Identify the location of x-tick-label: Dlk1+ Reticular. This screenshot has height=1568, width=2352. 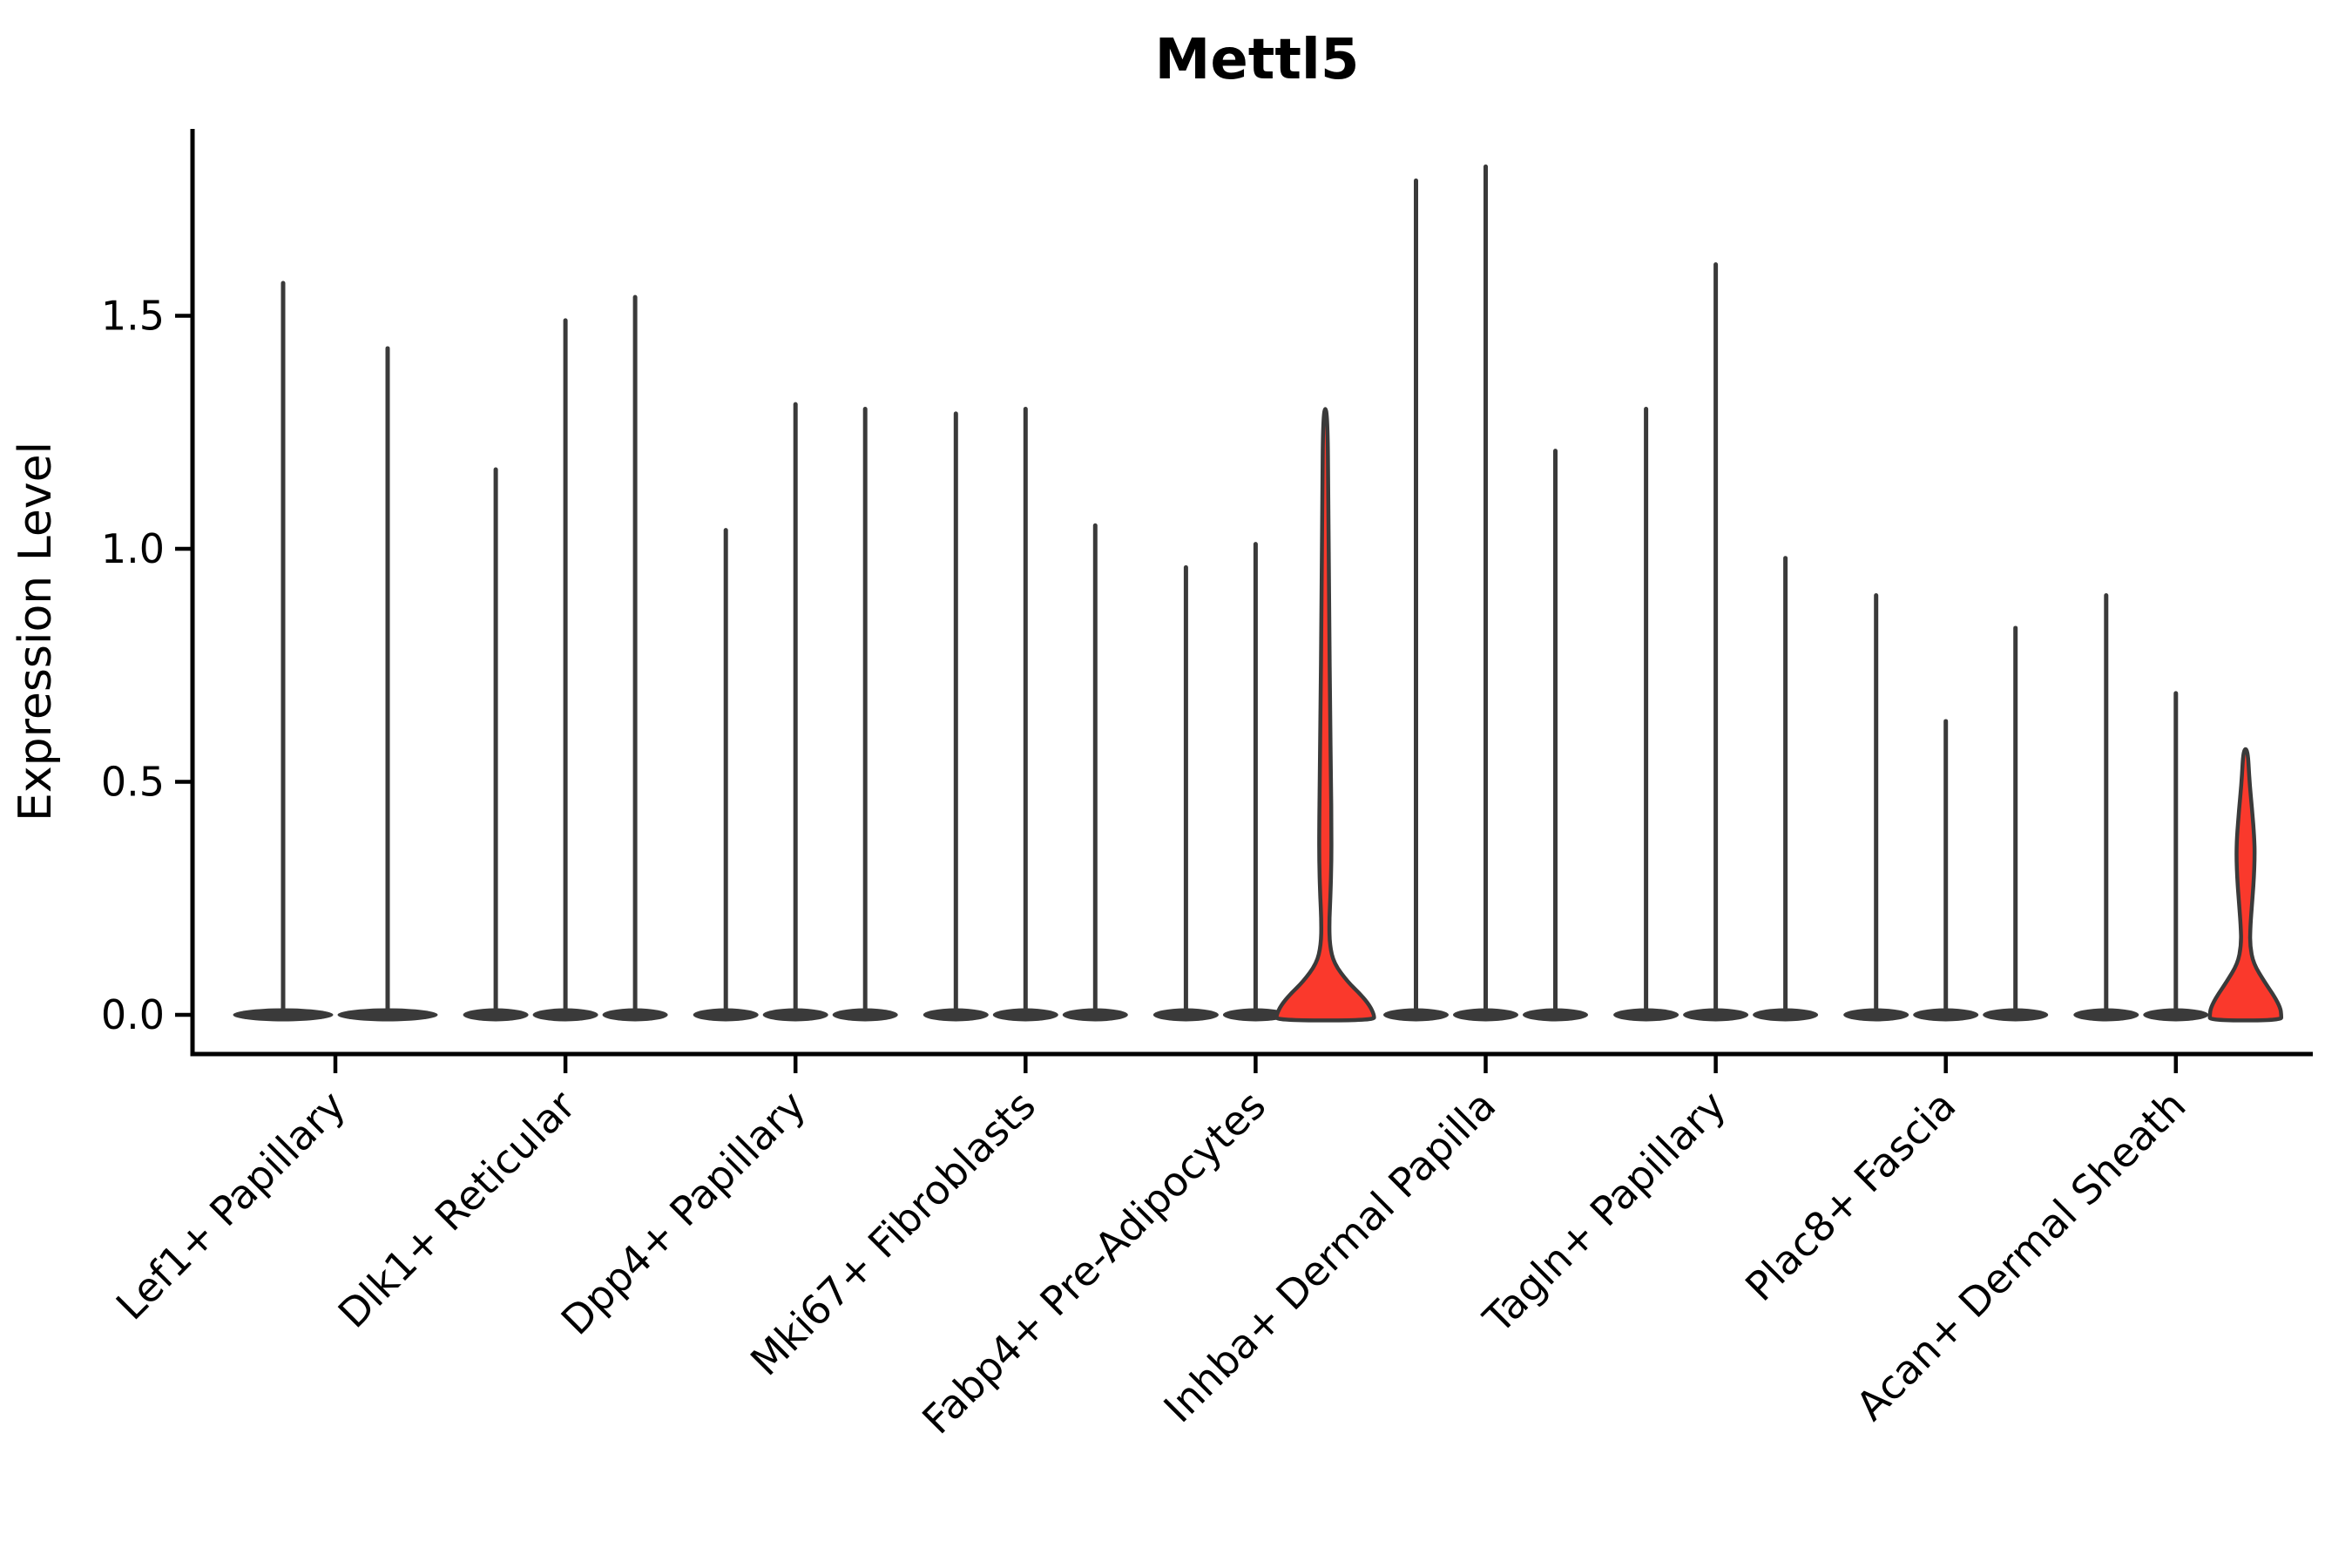
(457, 1209).